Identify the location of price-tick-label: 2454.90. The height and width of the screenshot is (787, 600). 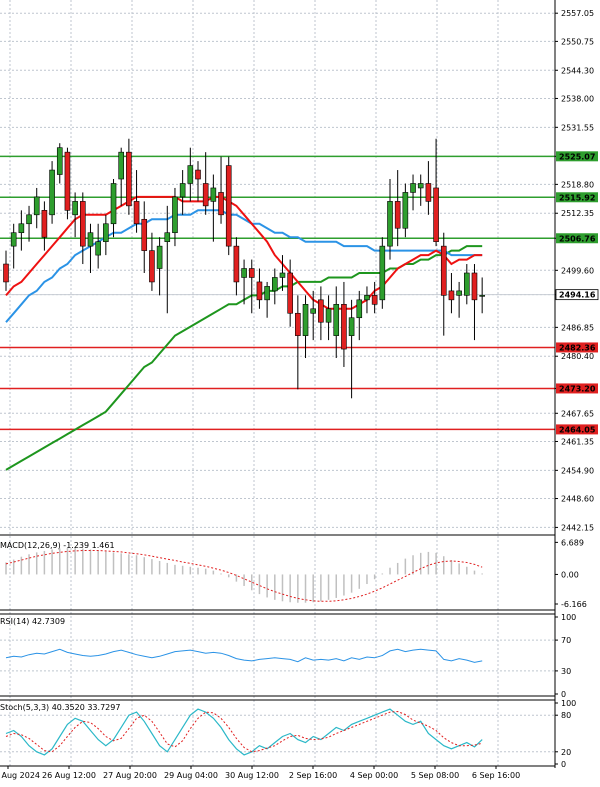
(577, 470).